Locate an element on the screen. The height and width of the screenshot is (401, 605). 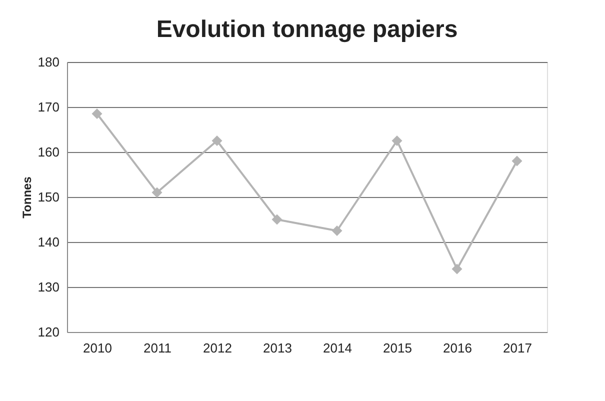
x-tick-label: 2017 is located at coordinates (517, 348).